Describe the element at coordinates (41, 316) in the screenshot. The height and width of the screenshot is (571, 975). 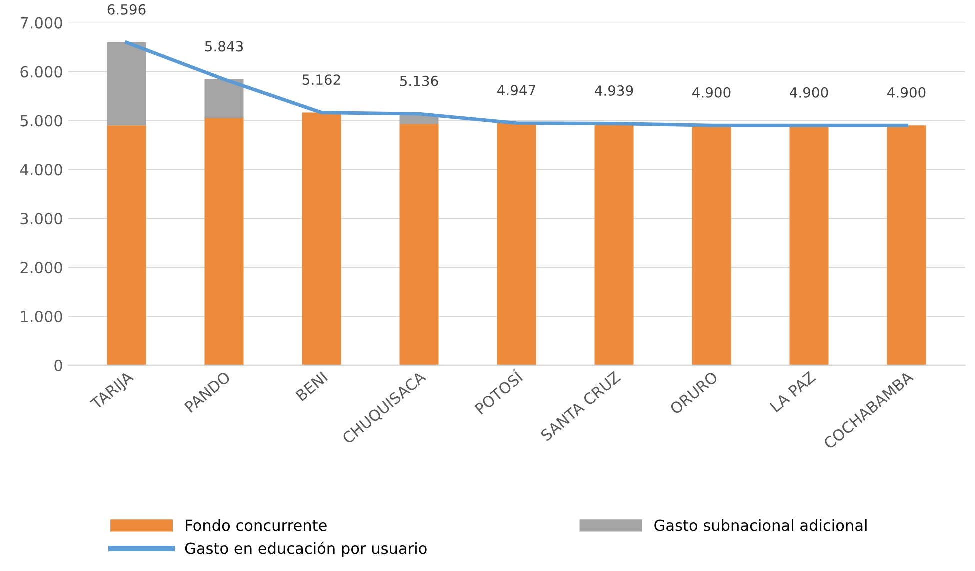
I see `y-tick-label: 1.000` at that location.